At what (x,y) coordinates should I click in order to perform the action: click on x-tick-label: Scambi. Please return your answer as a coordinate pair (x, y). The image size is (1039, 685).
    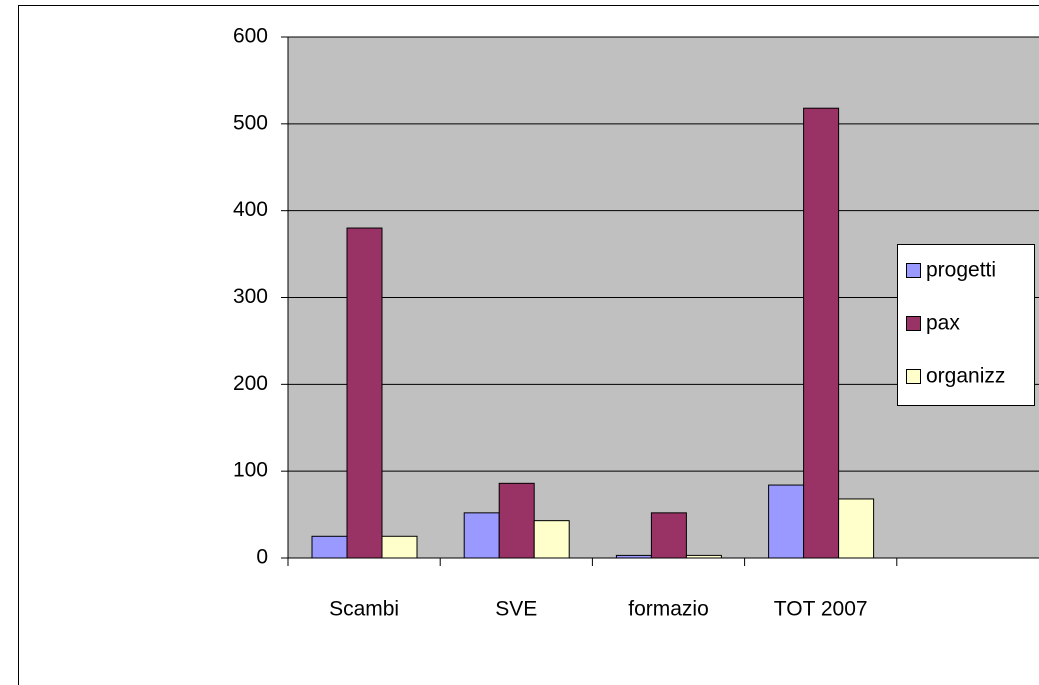
    Looking at the image, I should click on (364, 609).